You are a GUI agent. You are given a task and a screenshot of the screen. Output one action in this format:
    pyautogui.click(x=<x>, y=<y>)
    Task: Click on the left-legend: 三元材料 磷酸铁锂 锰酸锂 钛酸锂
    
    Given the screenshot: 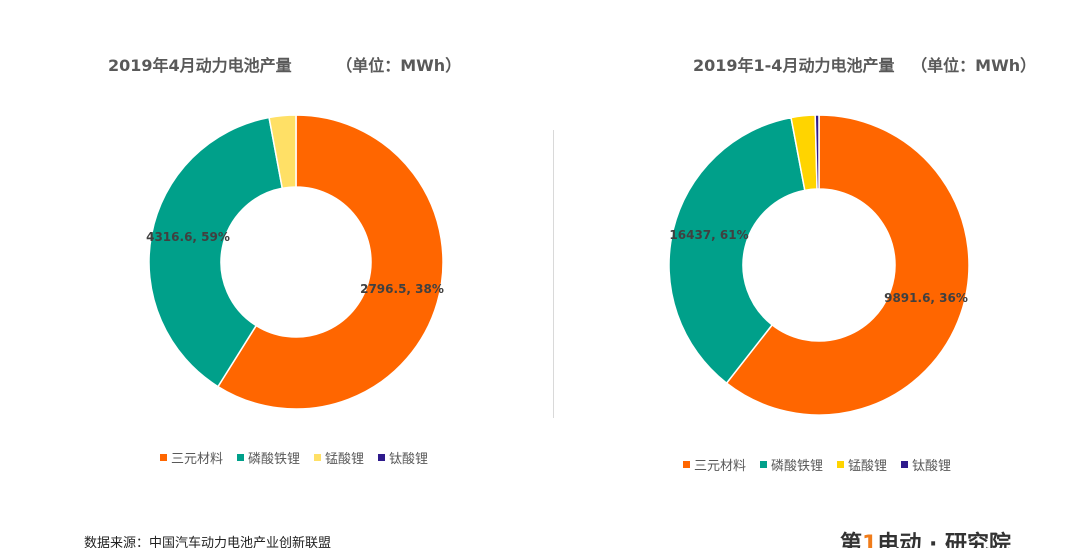 What is the action you would take?
    pyautogui.click(x=294, y=457)
    